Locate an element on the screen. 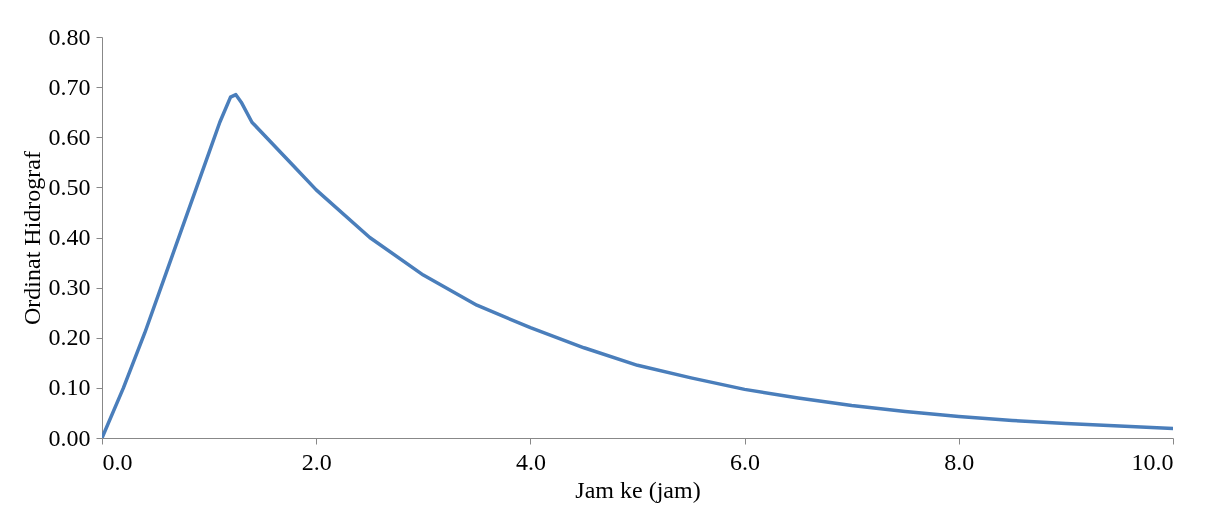 This screenshot has width=1219, height=512. y-tick-label: 0.50 is located at coordinates (69, 186).